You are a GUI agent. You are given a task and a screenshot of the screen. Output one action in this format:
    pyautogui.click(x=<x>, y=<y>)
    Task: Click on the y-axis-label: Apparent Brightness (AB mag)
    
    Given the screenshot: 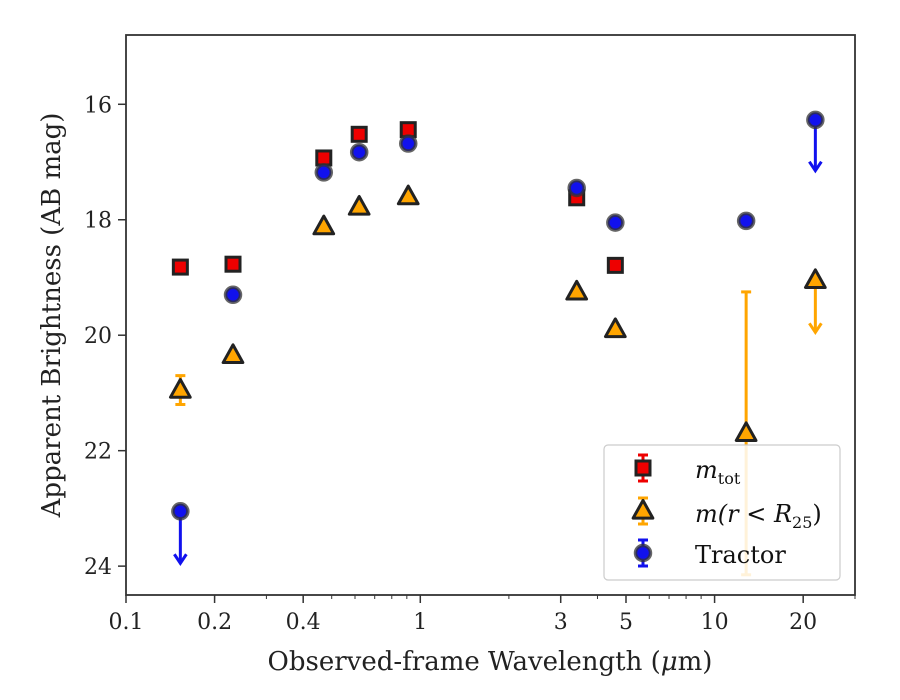 What is the action you would take?
    pyautogui.click(x=52, y=316)
    